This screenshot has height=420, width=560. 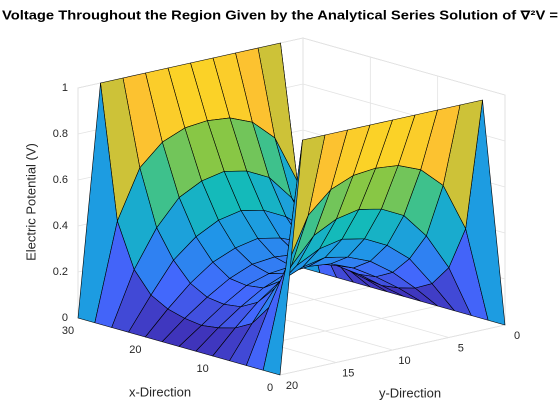 What do you see at coordinates (135, 350) in the screenshot?
I see `x-tick-label: 20` at bounding box center [135, 350].